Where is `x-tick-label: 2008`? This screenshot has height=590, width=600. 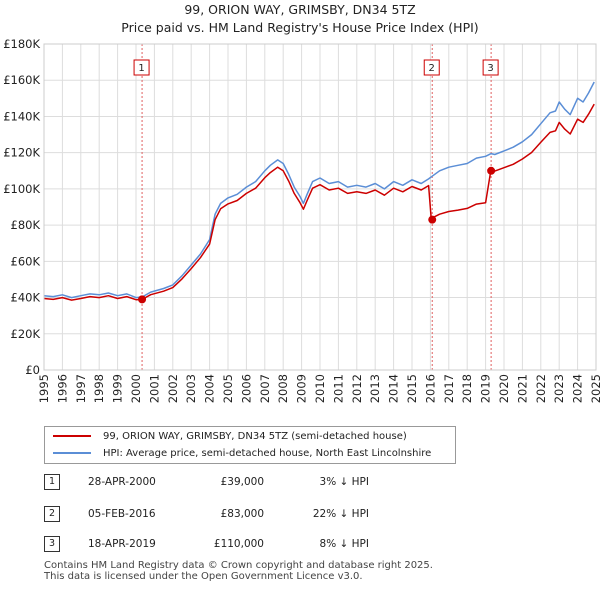 x-tick-label: 2008 is located at coordinates (283, 388).